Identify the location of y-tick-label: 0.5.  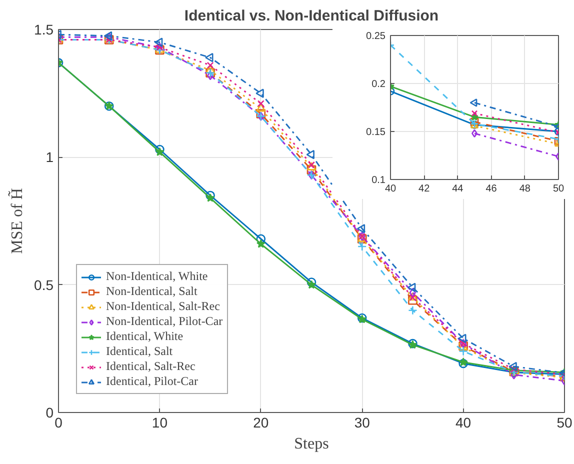
(44, 284).